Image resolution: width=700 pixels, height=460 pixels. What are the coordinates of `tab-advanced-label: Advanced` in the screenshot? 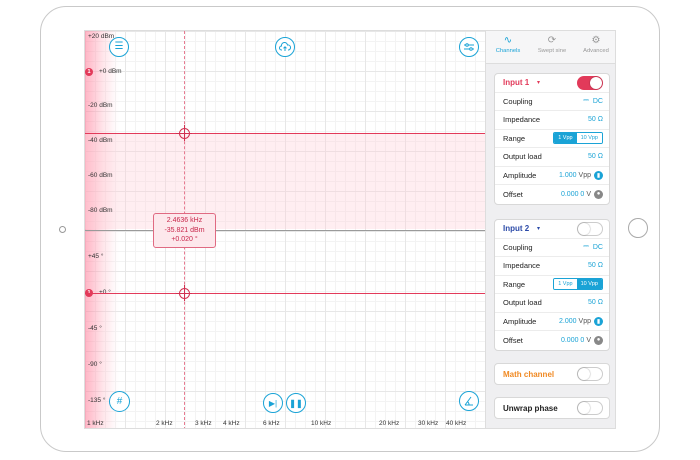 It's located at (596, 51).